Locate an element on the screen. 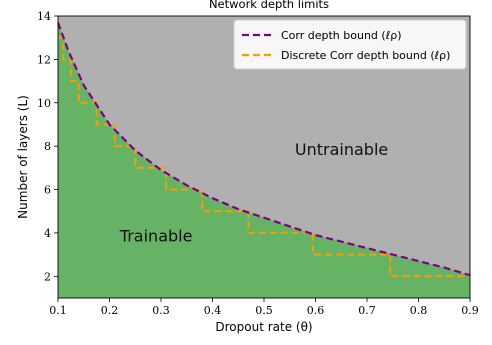 This screenshot has width=492, height=345. y-tick-label: 14 is located at coordinates (44, 16).